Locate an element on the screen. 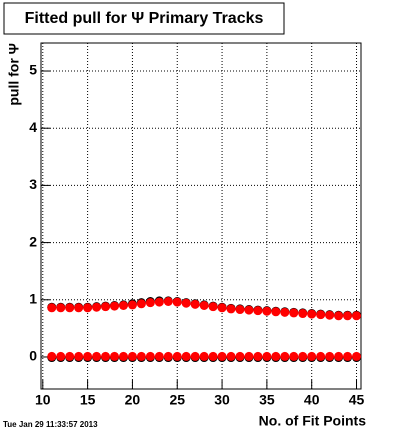 The width and height of the screenshot is (400, 438). x-tick-label: 15 is located at coordinates (88, 400).